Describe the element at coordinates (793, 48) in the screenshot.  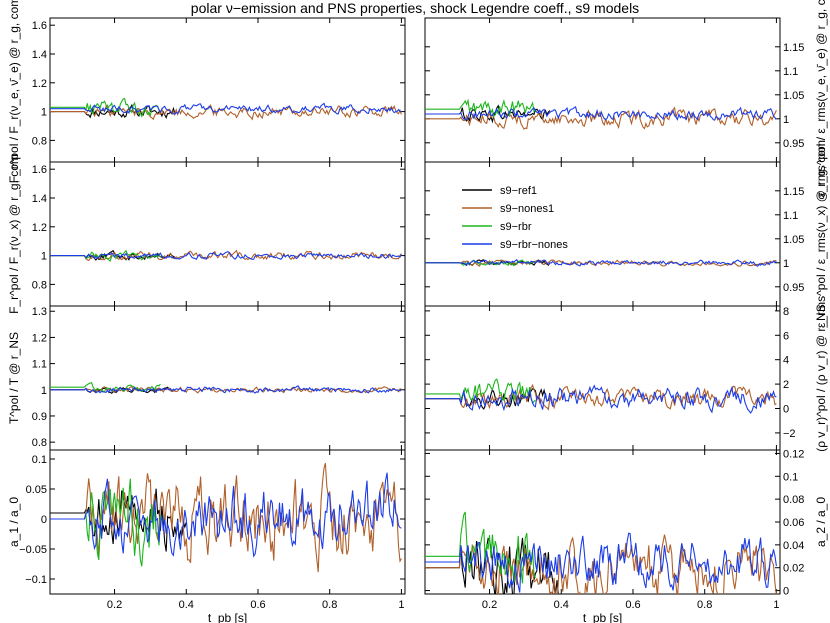
I see `ytick-label: 1.15` at that location.